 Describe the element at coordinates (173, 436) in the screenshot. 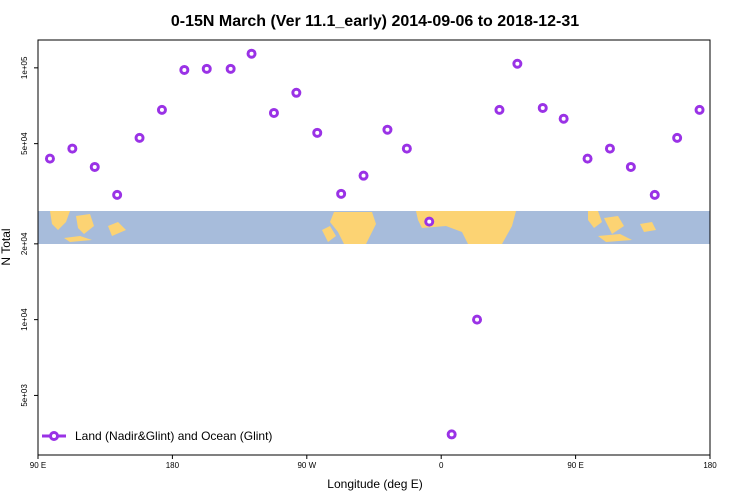

I see `legend-label: Land (Nadir&Glint) and Ocean (Glint)` at that location.